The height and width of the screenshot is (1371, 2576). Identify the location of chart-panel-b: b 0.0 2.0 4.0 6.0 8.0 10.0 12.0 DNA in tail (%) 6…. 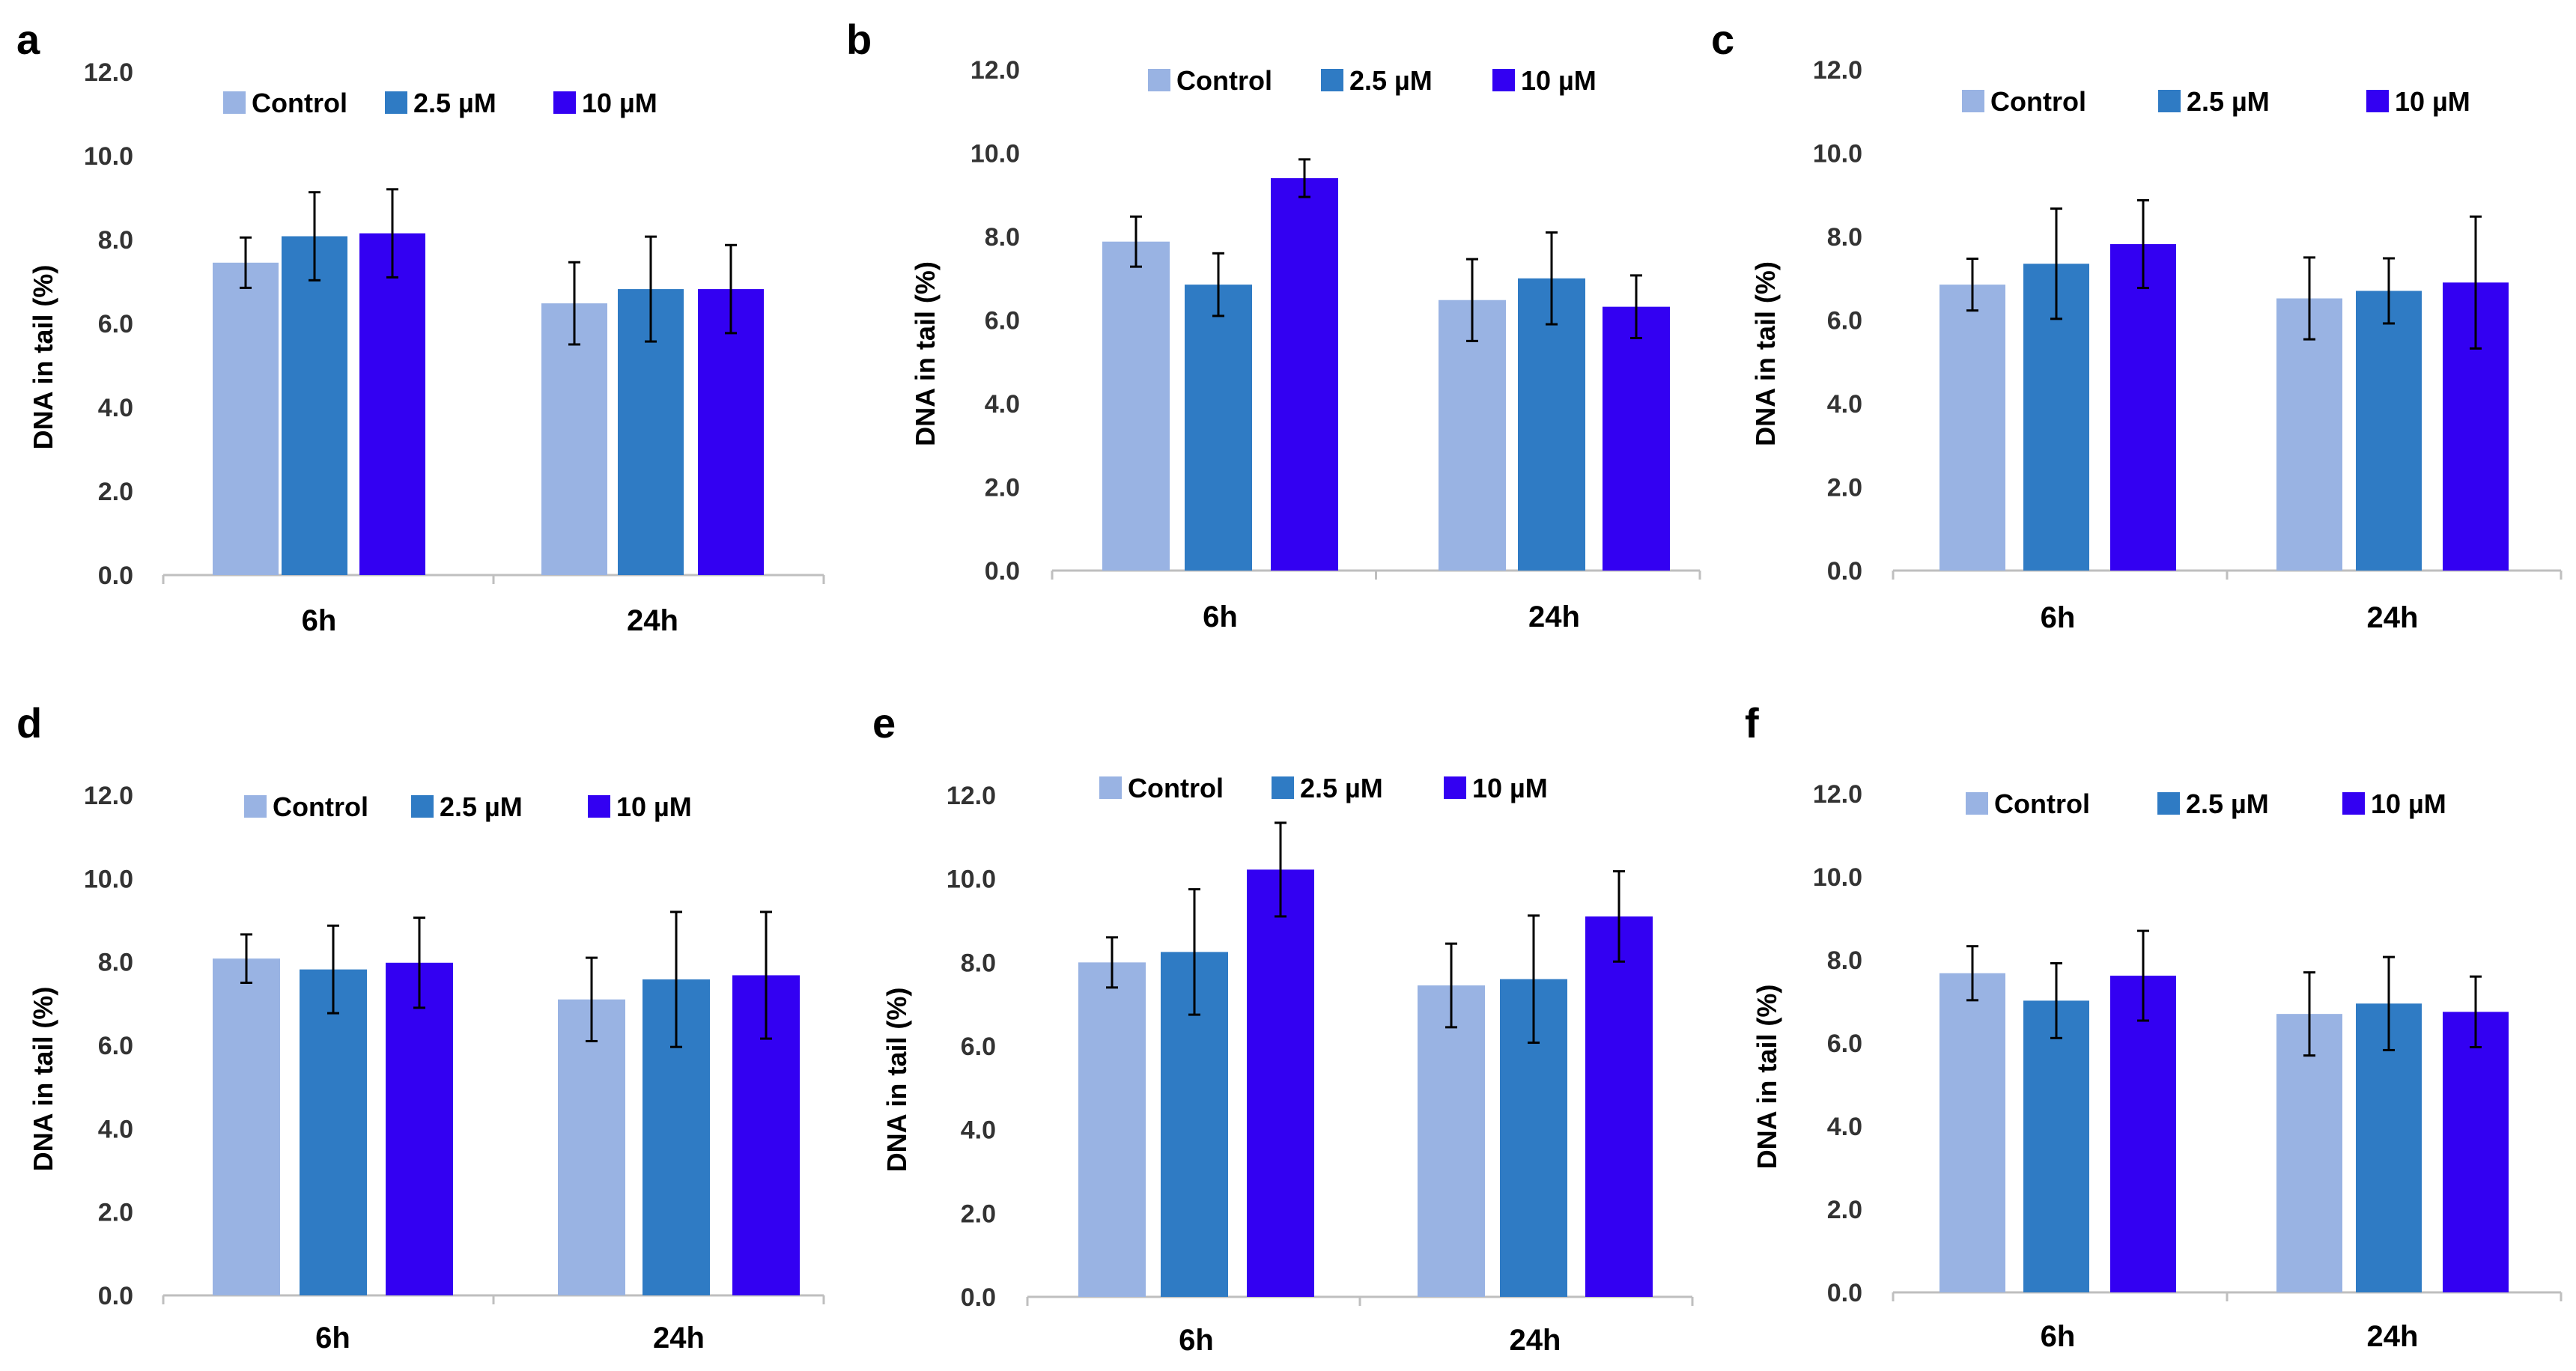
(1273, 324).